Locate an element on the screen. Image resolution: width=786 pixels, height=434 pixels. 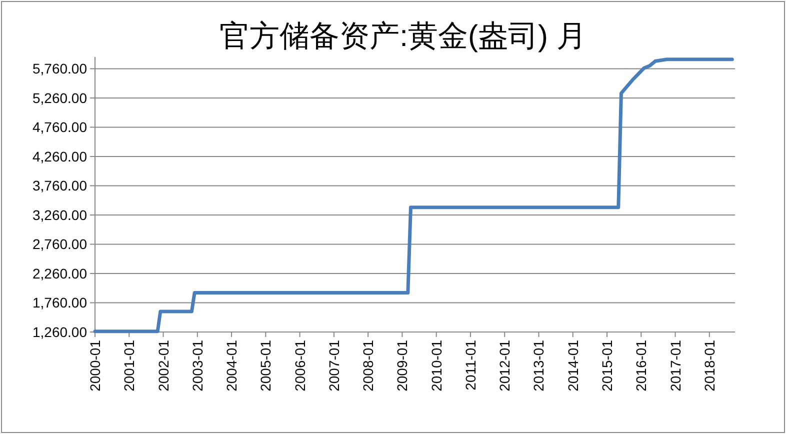
y-tick-label: 2,260.00 is located at coordinates (60, 273).